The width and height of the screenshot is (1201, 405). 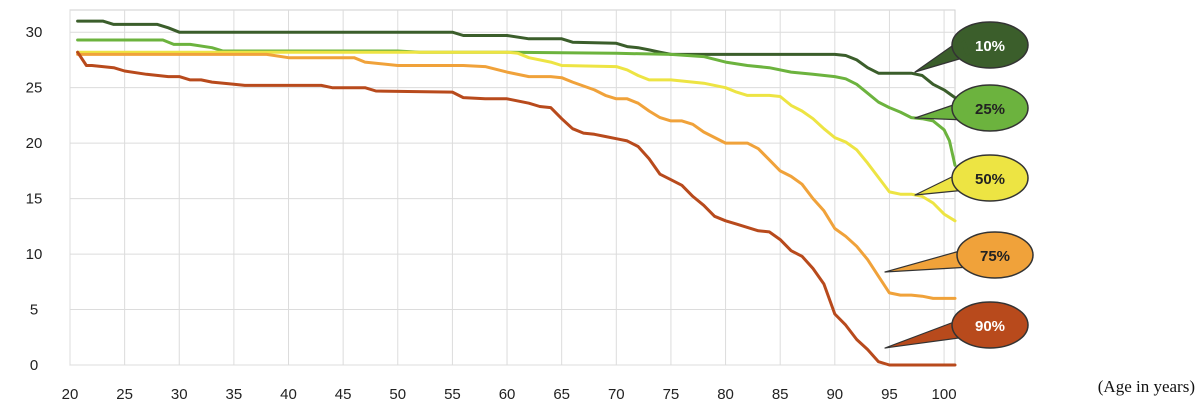 What do you see at coordinates (34, 88) in the screenshot?
I see `y-tick-label: 25` at bounding box center [34, 88].